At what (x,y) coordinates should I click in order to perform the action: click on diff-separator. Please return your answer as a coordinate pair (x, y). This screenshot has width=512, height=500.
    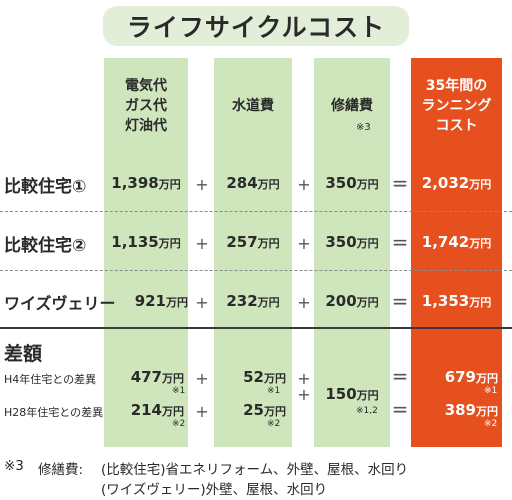
    Looking at the image, I should click on (256, 328).